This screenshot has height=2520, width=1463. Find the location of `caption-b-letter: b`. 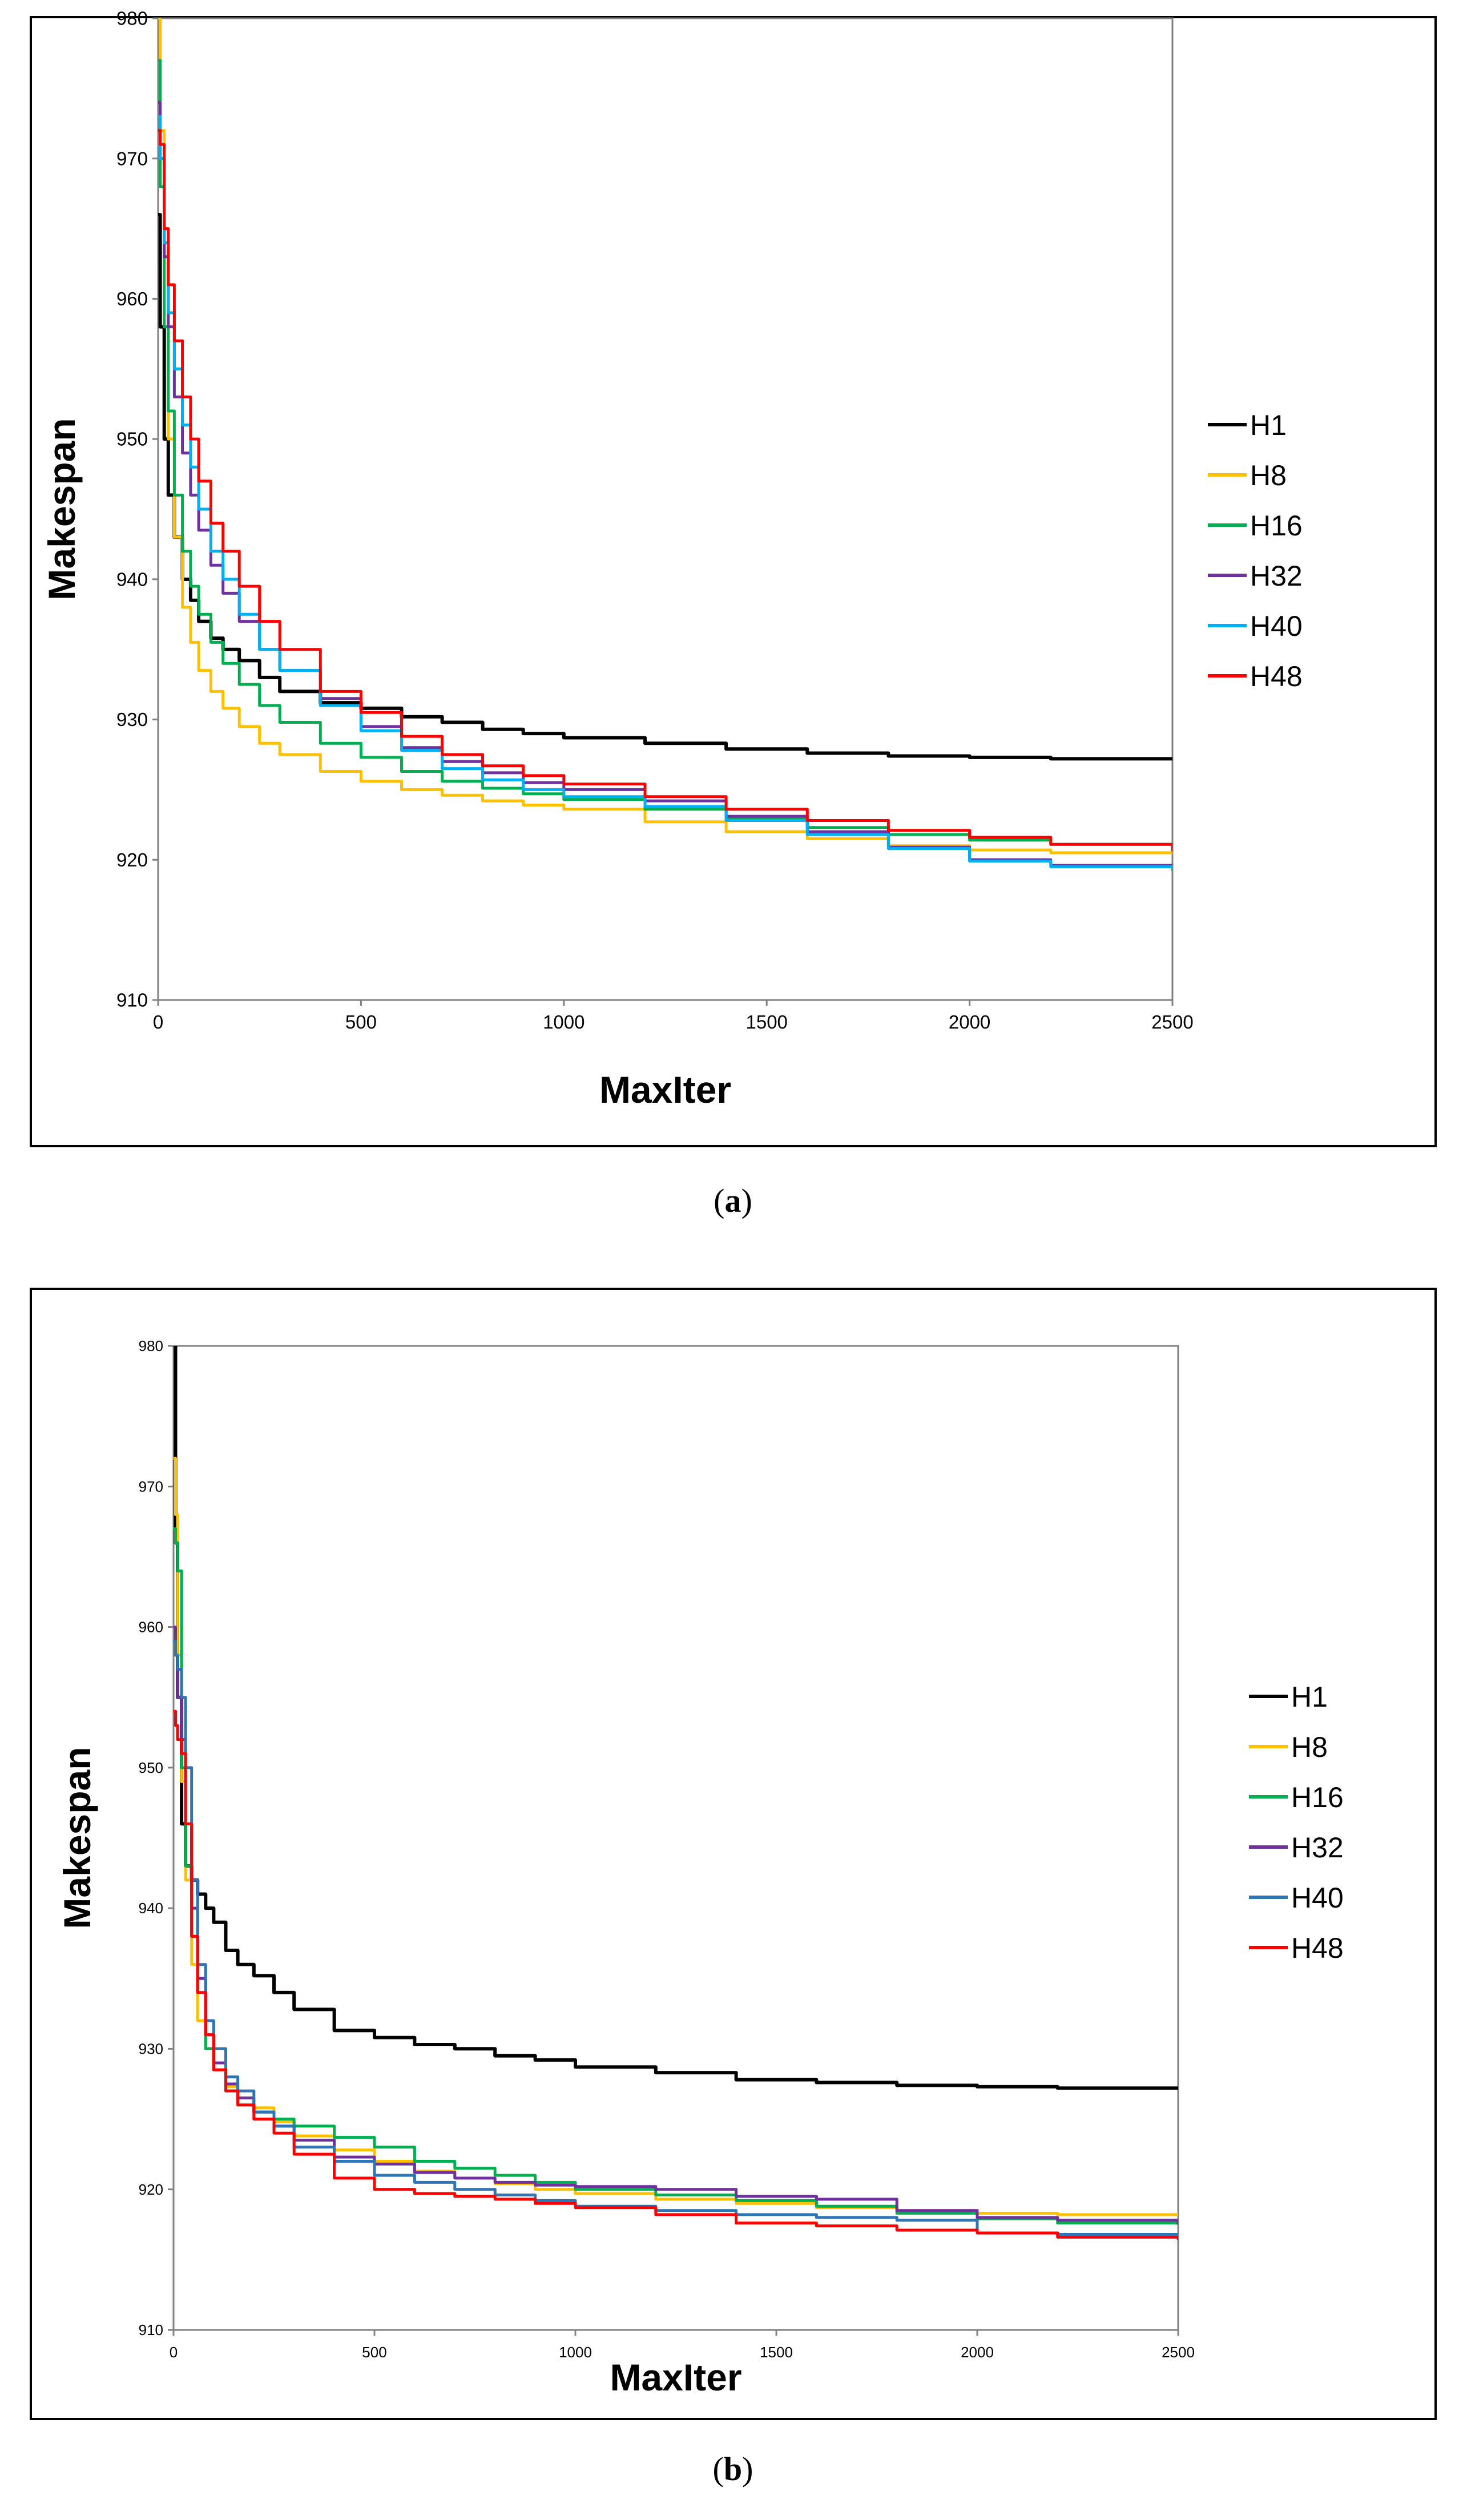

caption-b-letter: b is located at coordinates (733, 2468).